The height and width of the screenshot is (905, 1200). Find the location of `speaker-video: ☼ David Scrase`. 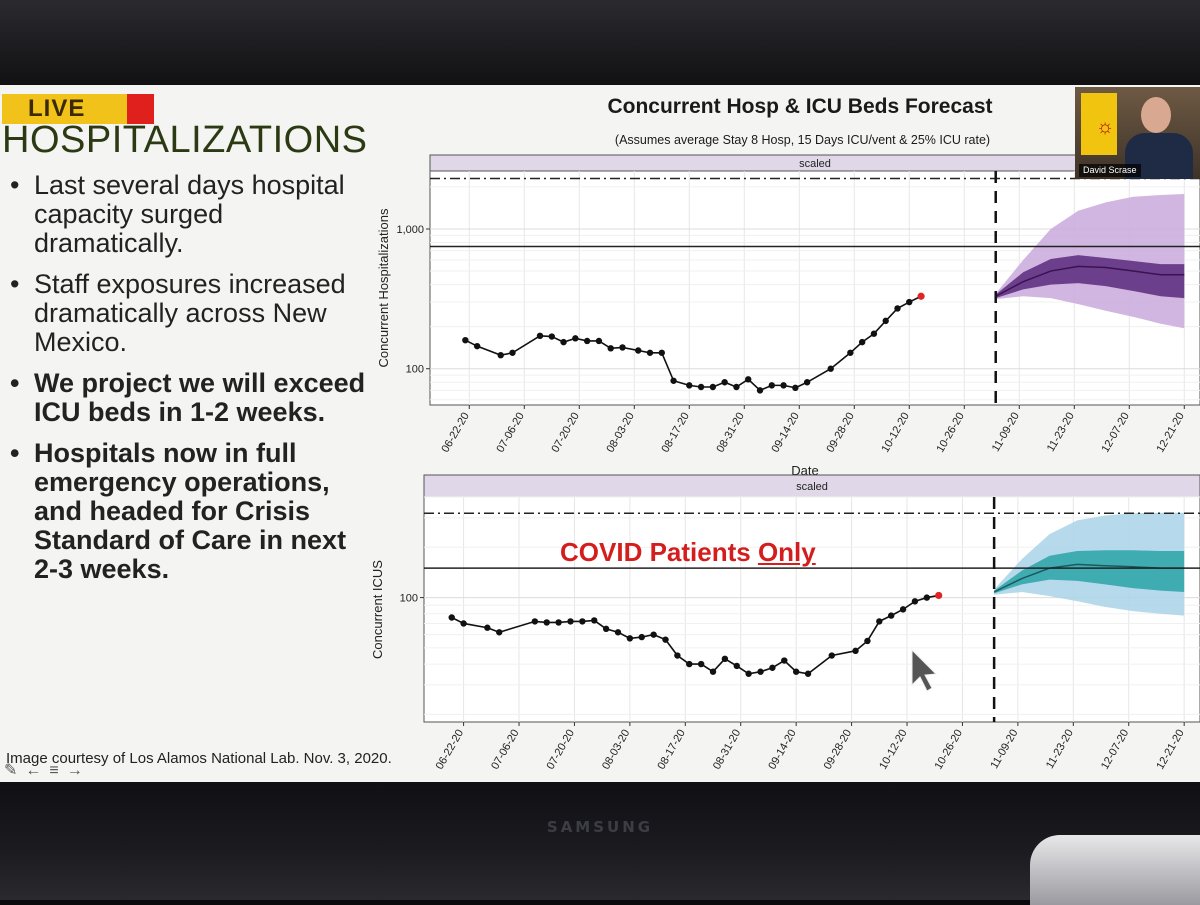

speaker-video: ☼ David Scrase is located at coordinates (1137, 133).